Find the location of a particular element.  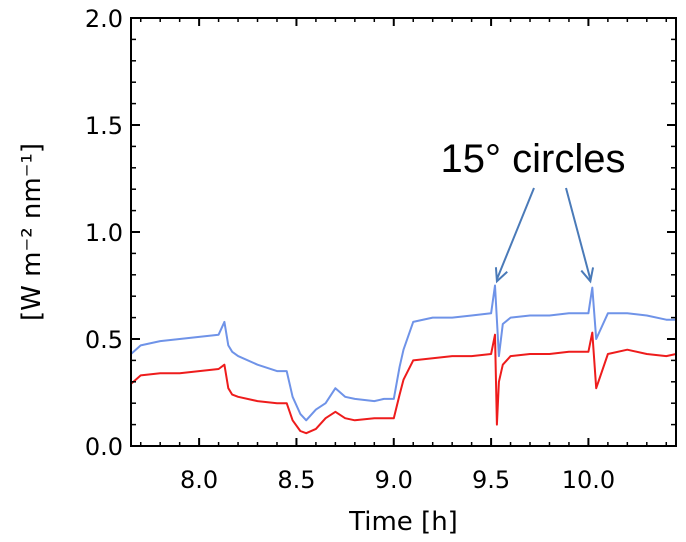

x-tick-label: 9.0 is located at coordinates (394, 480).